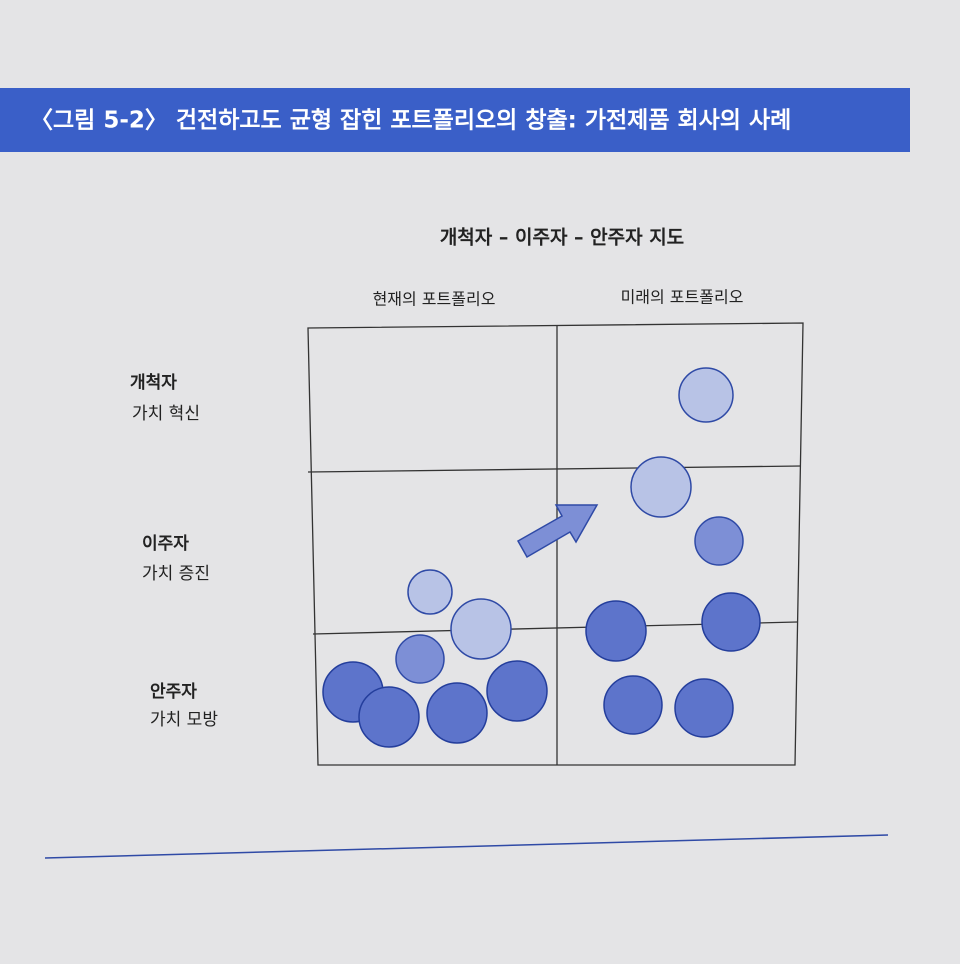 This screenshot has width=960, height=964. What do you see at coordinates (184, 720) in the screenshot?
I see `row-desc: 가치 모방` at bounding box center [184, 720].